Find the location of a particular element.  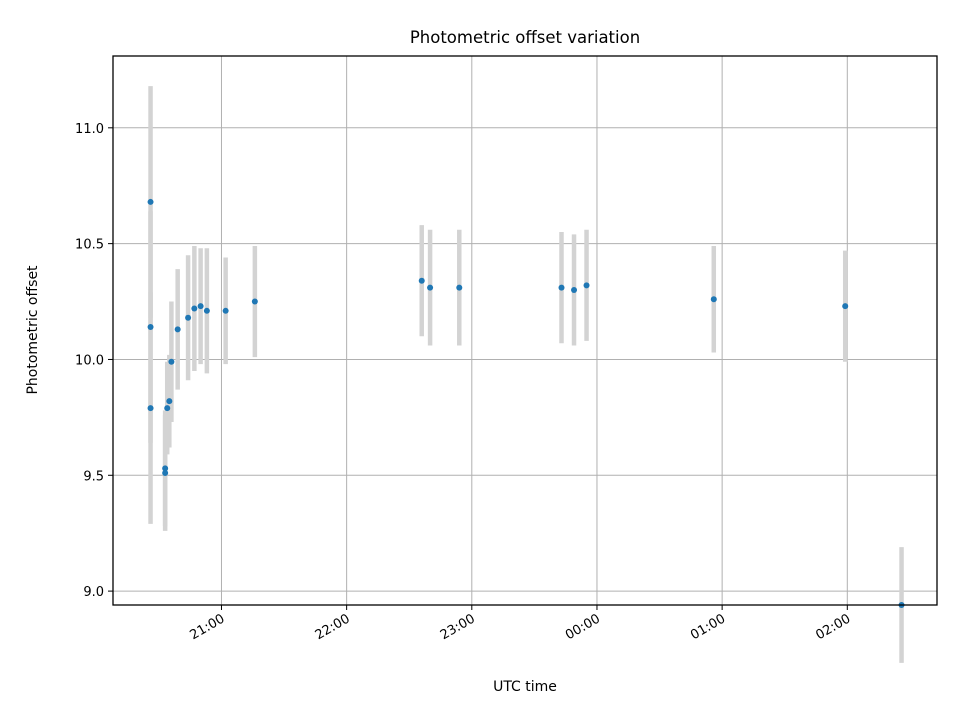

x-axis-label: UTC time is located at coordinates (525, 687).